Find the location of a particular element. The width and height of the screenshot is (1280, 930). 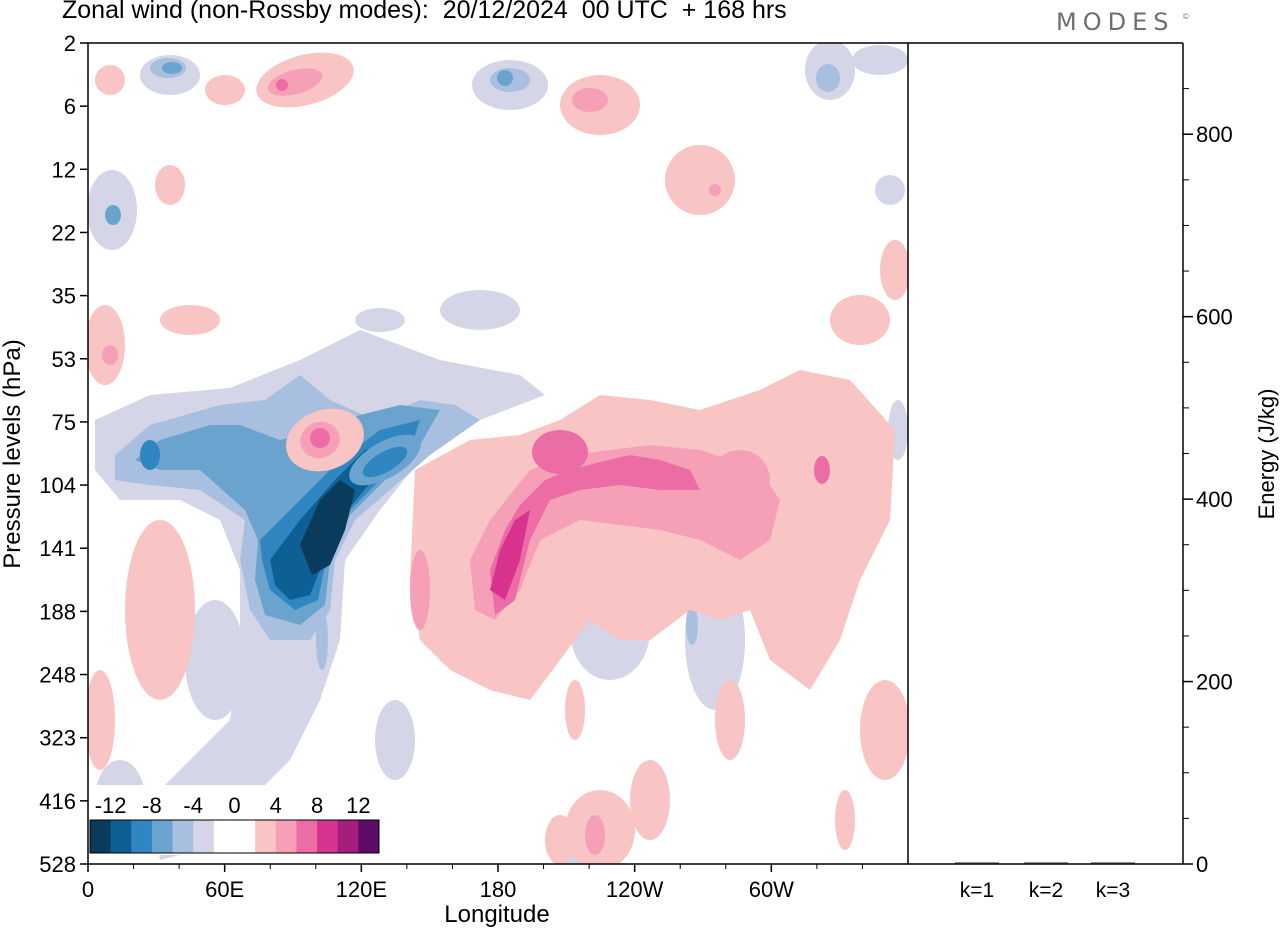

y-tick-label: 12 is located at coordinates (64, 169).